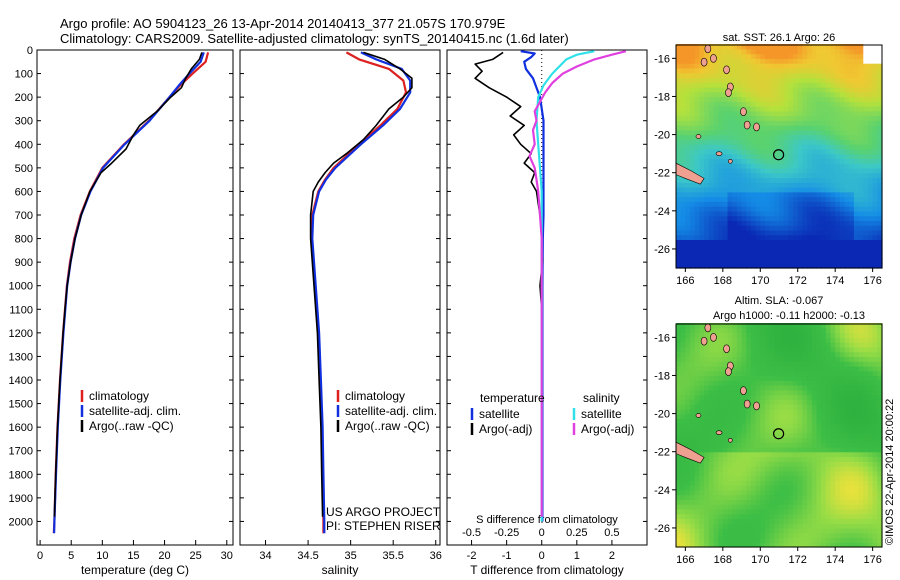 The width and height of the screenshot is (900, 580). I want to click on map-x-tick-label: 170, so click(760, 281).